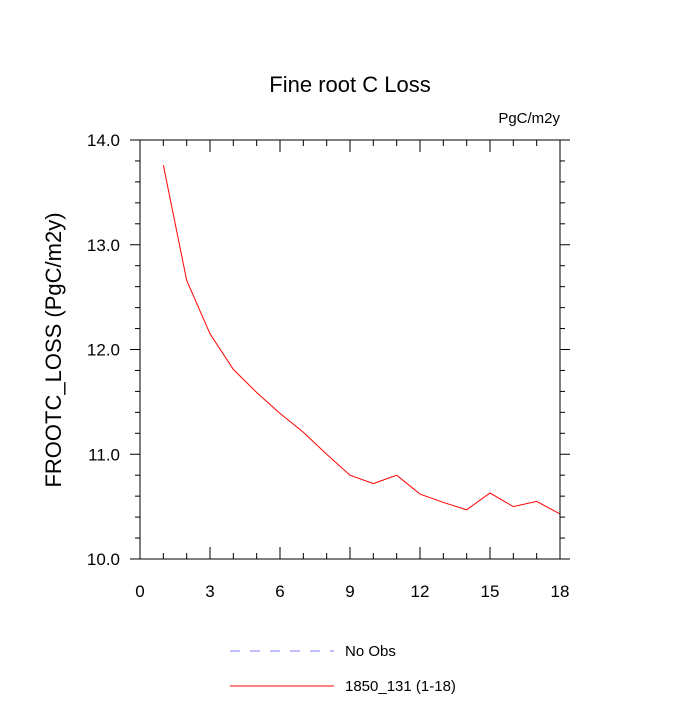 The image size is (700, 705). What do you see at coordinates (420, 591) in the screenshot?
I see `x-tick-label: 12` at bounding box center [420, 591].